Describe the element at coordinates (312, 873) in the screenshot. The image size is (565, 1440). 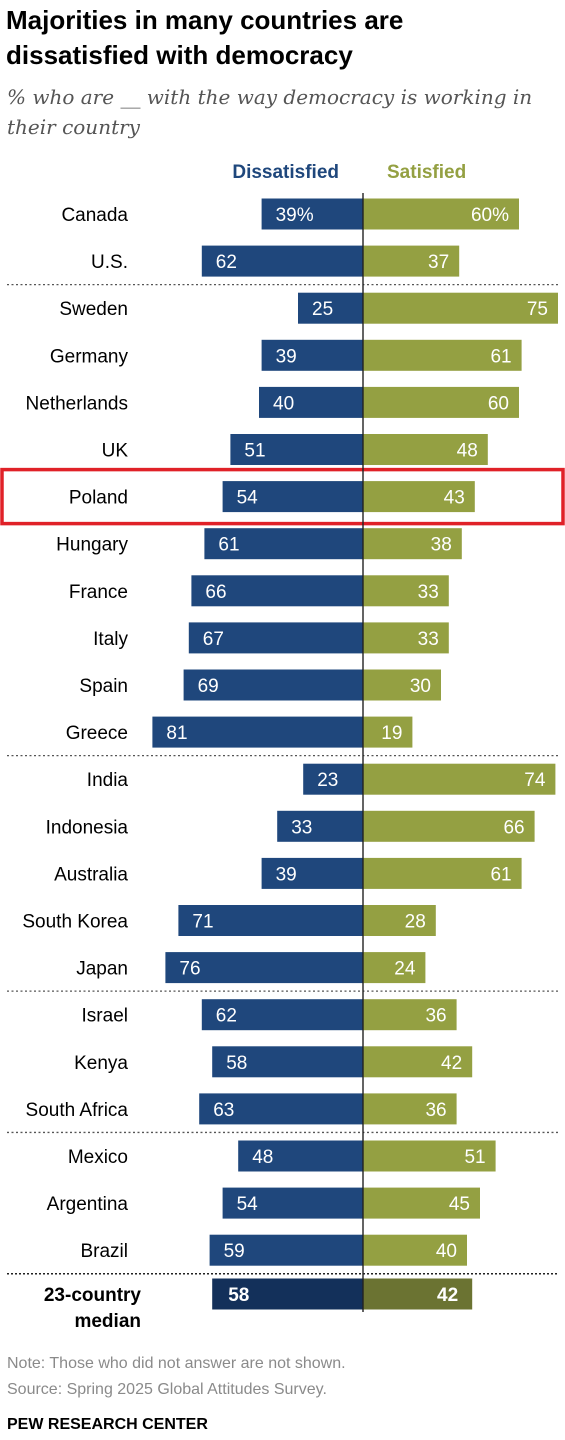
I see `bar-dissatisfied-australia` at that location.